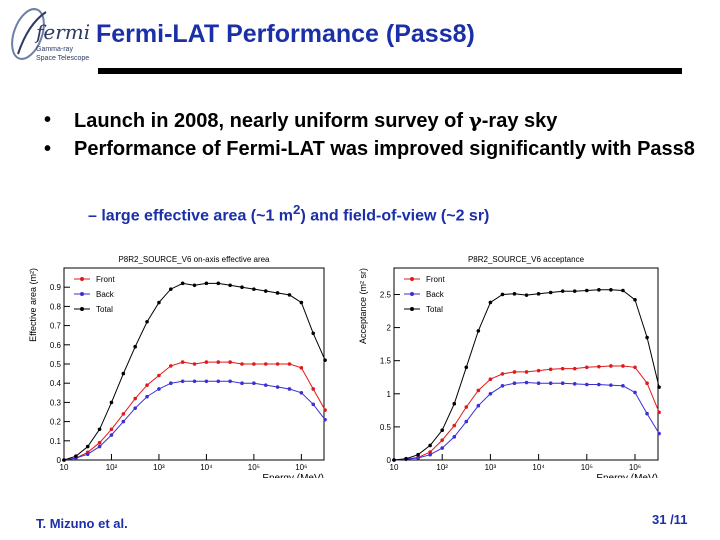  Describe the element at coordinates (363, 306) in the screenshot. I see `y-axis-label: Acceptance (m² sr)` at that location.